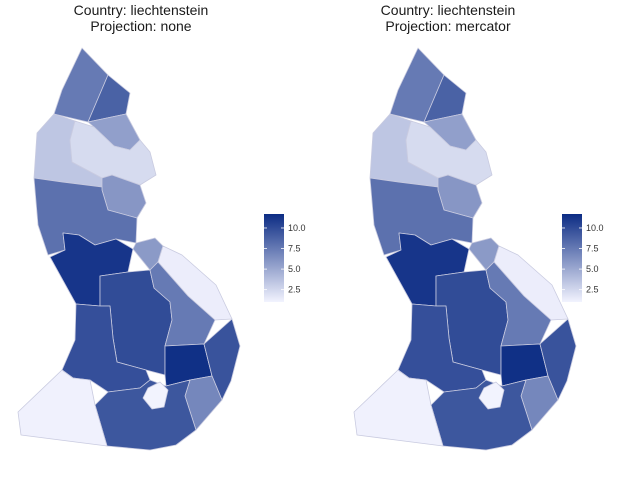 This screenshot has width=640, height=480. I want to click on map-title-projection: Projection: mercator, so click(448, 26).